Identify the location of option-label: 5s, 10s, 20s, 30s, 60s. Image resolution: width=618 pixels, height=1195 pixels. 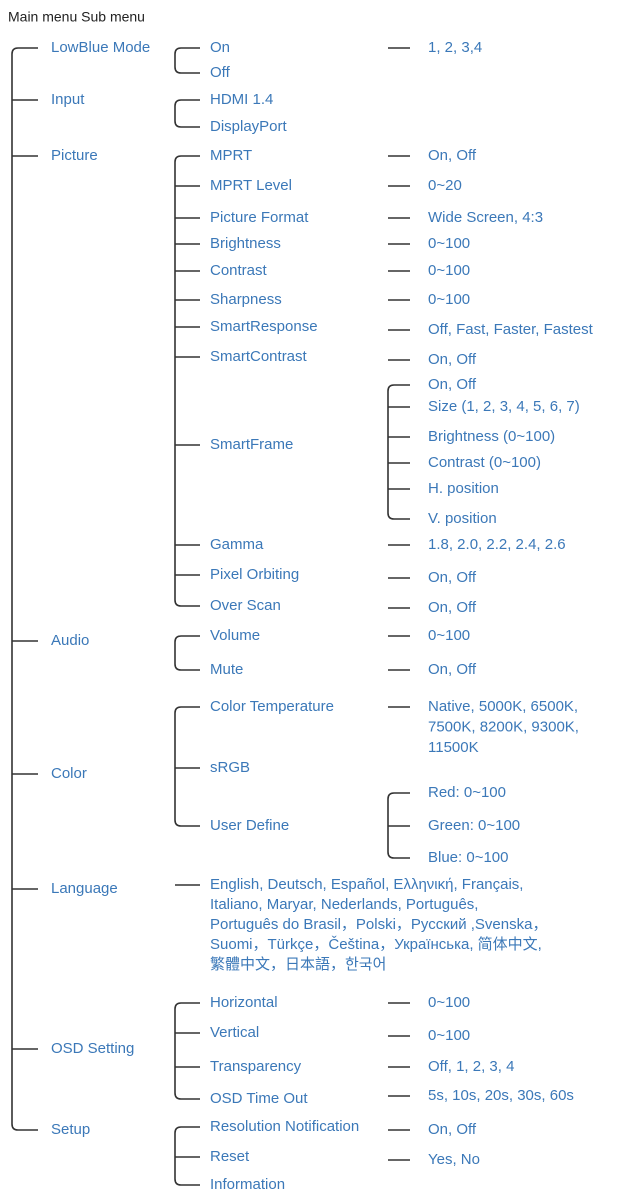
(501, 1095).